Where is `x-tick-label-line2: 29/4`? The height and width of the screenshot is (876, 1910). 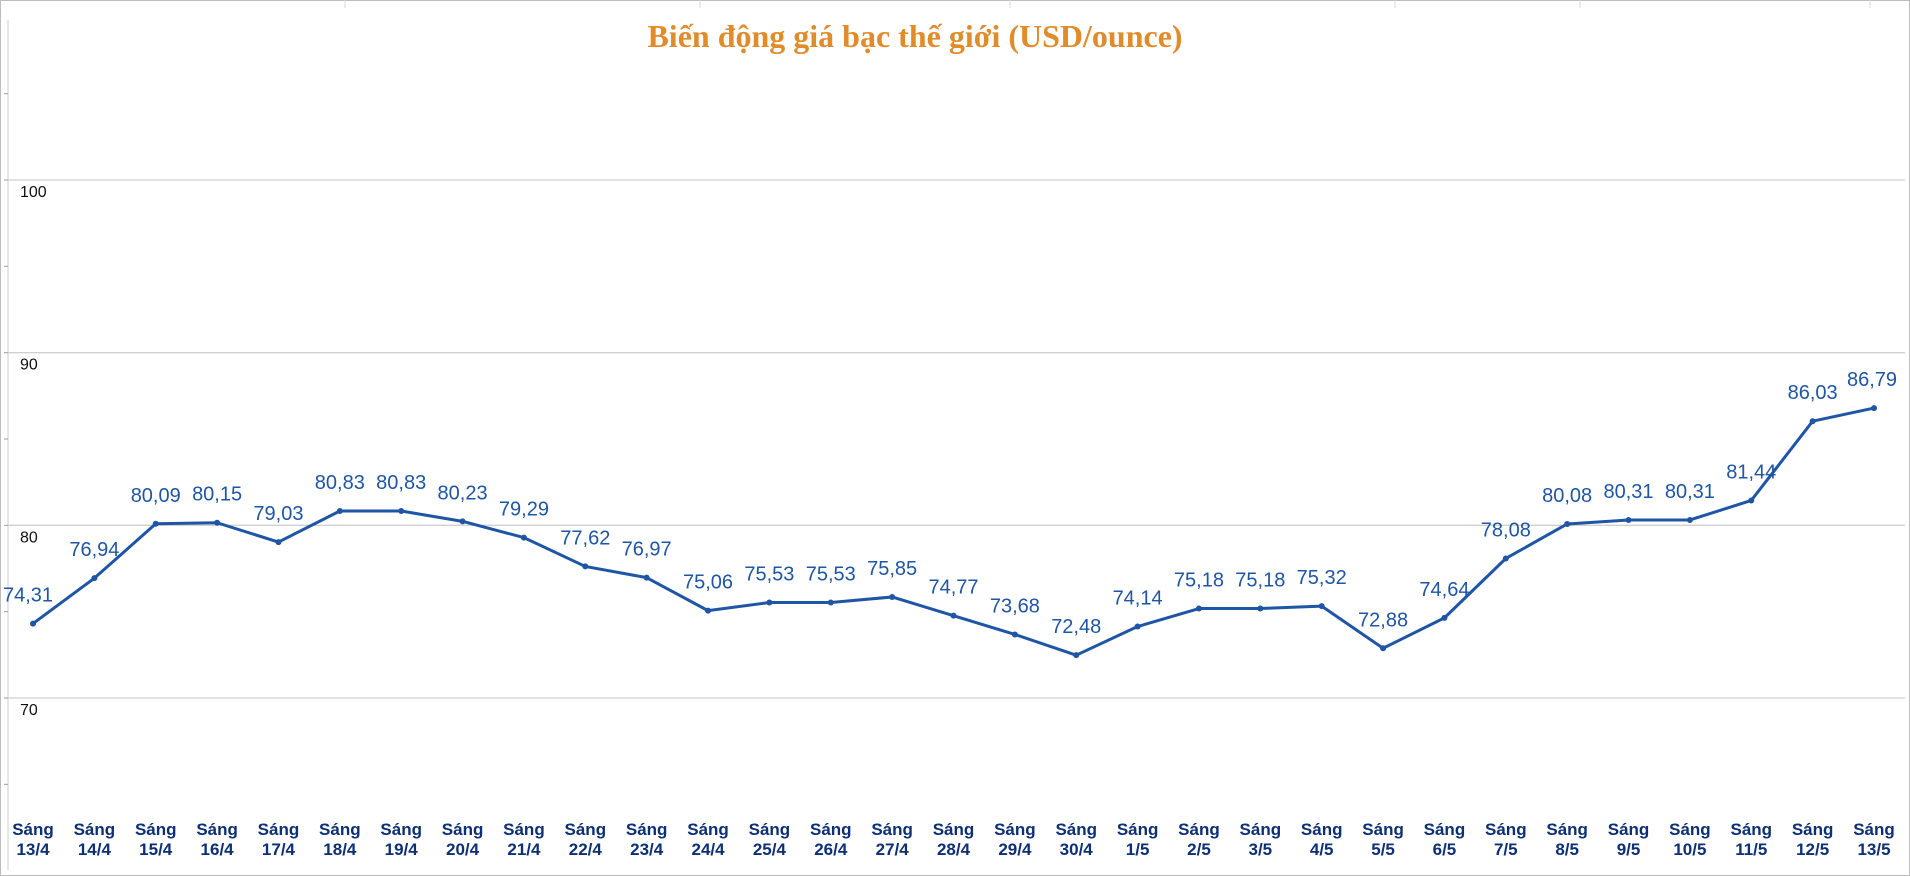 x-tick-label-line2: 29/4 is located at coordinates (1015, 849).